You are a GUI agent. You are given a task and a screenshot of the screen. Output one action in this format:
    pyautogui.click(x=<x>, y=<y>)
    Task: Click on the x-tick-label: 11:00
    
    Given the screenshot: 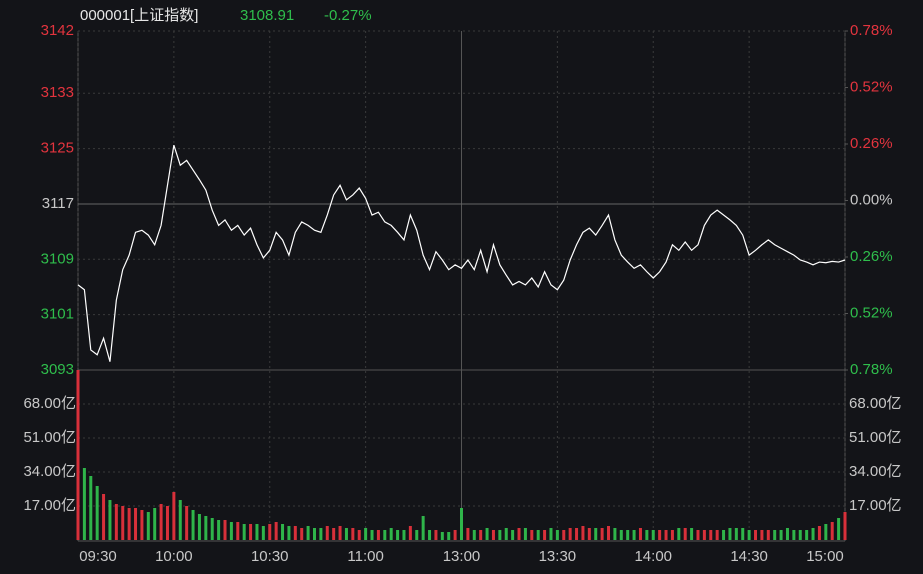 What is the action you would take?
    pyautogui.click(x=365, y=556)
    